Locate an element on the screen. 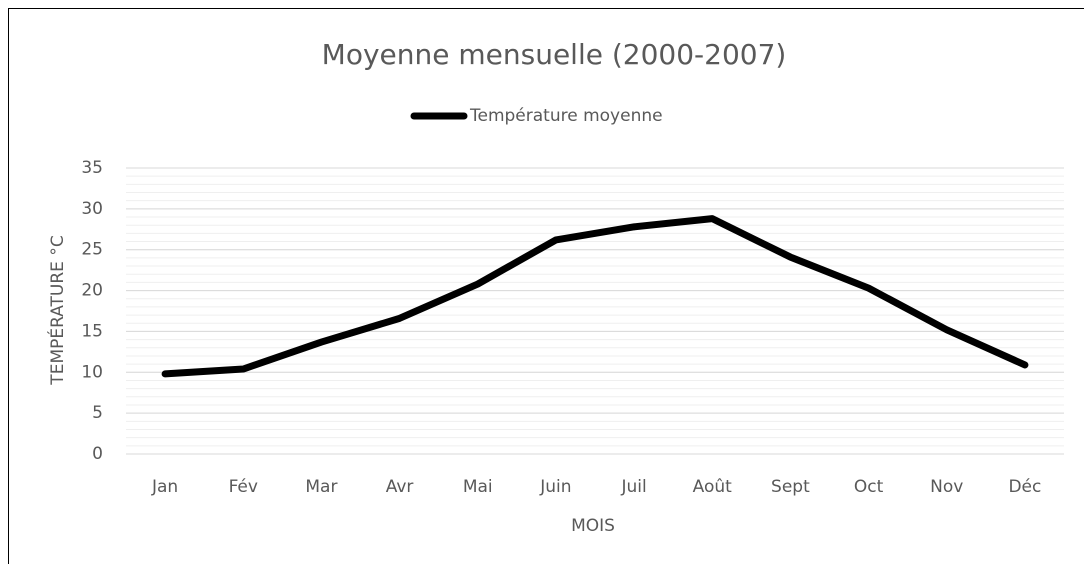  y-tick-label: 15 is located at coordinates (92, 331).